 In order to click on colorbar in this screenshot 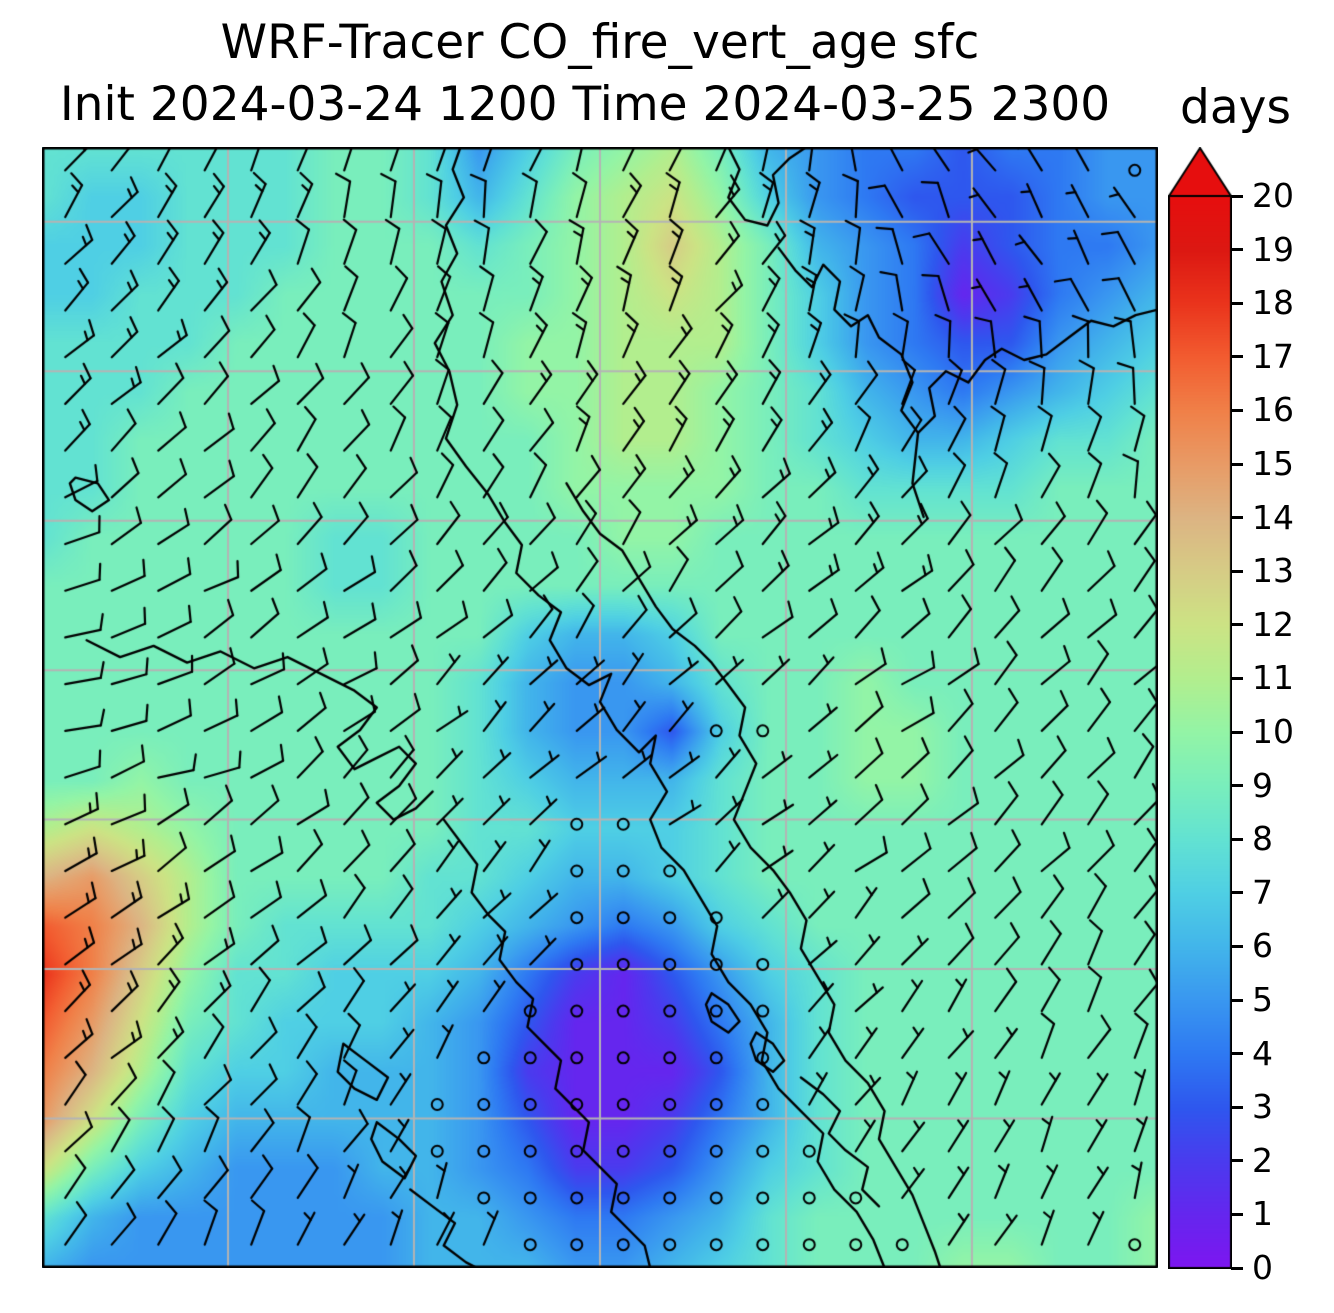, I will do `click(1200, 708)`.